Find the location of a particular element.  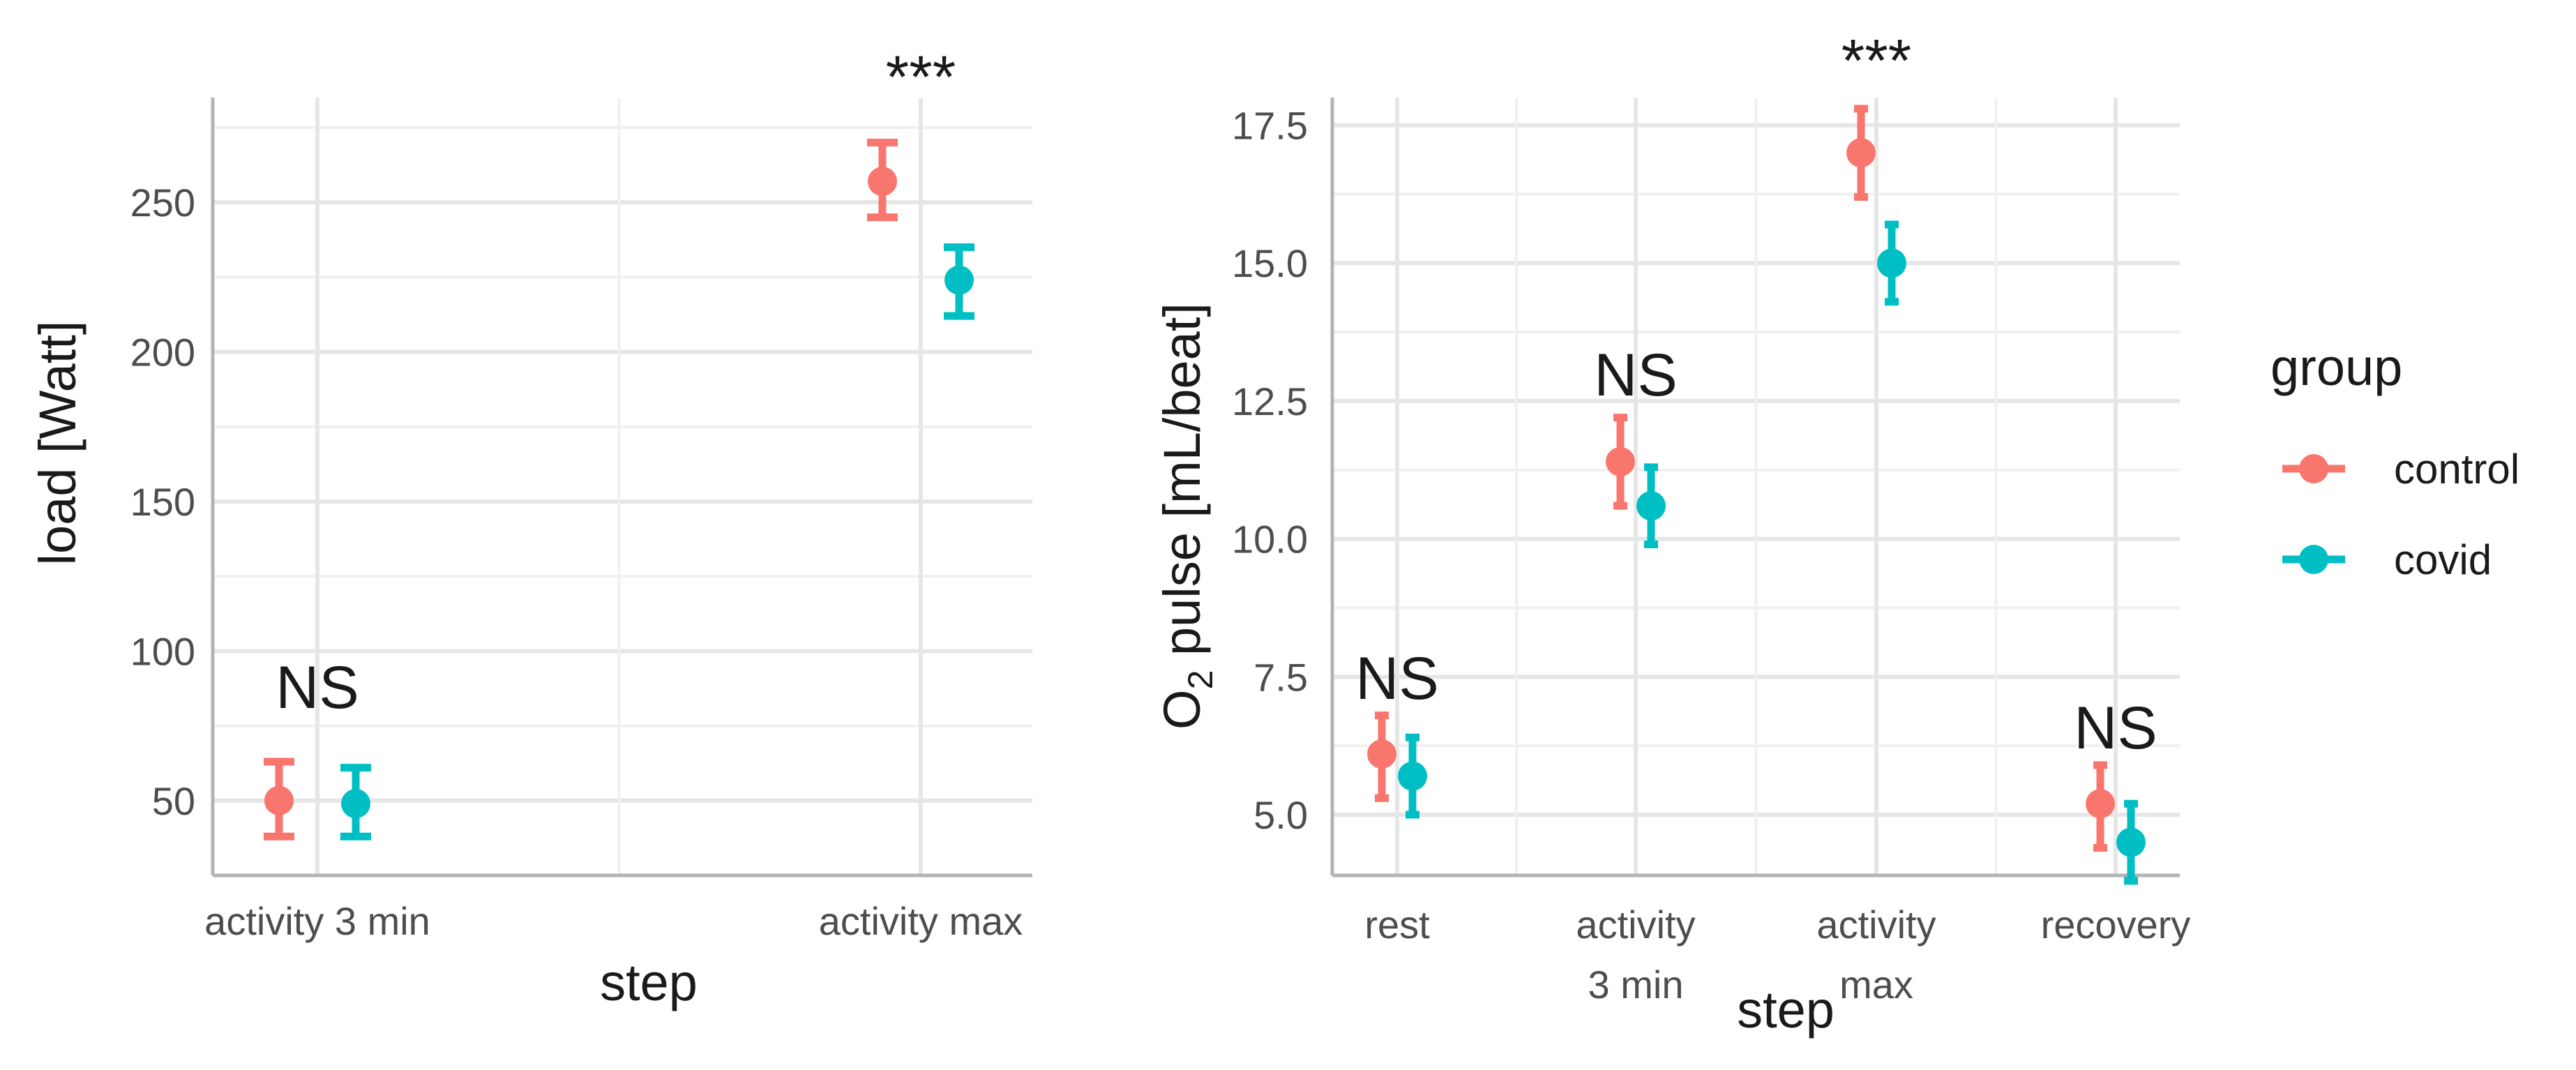

legend-title: group is located at coordinates (2336, 367).